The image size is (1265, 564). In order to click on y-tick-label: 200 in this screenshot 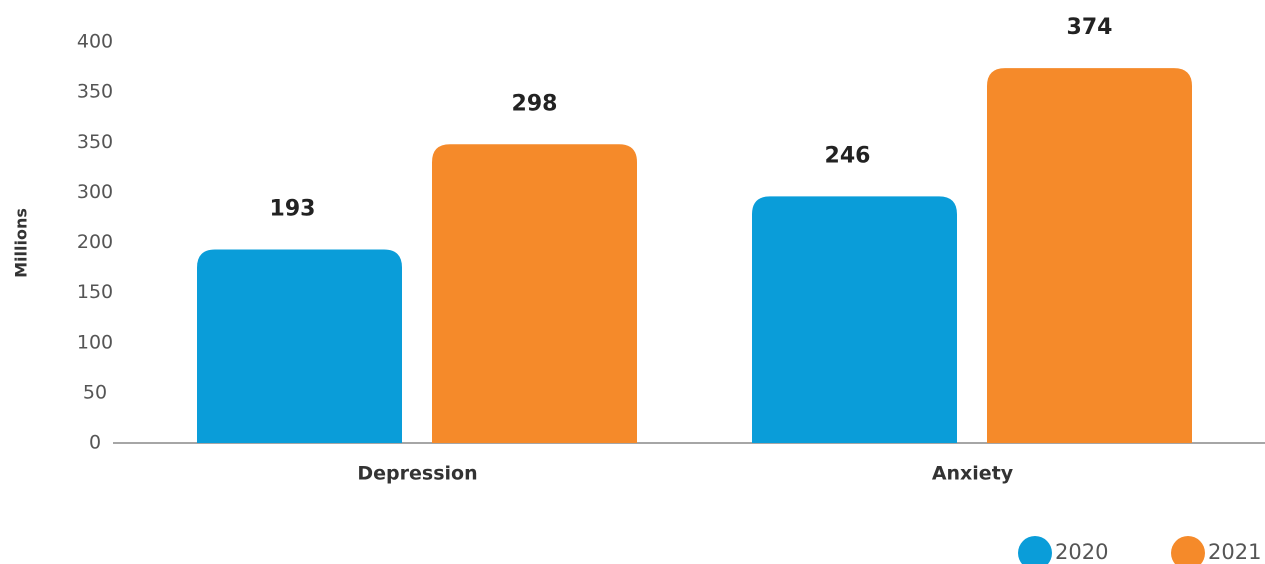, I will do `click(95, 242)`.